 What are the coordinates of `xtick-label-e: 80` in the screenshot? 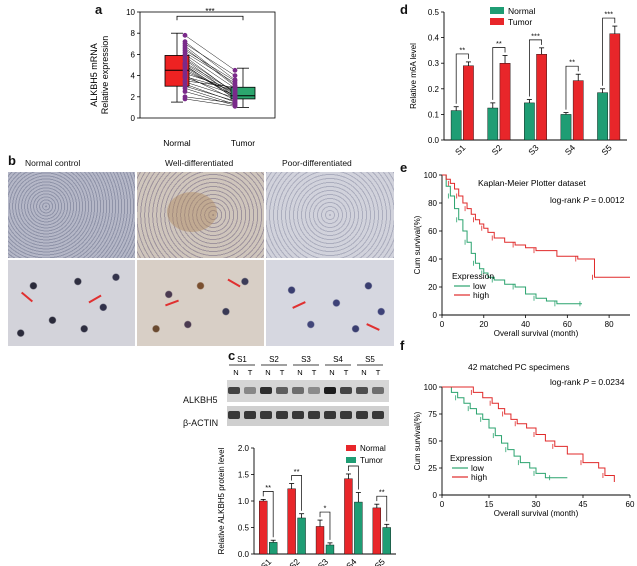 It's located at (609, 324).